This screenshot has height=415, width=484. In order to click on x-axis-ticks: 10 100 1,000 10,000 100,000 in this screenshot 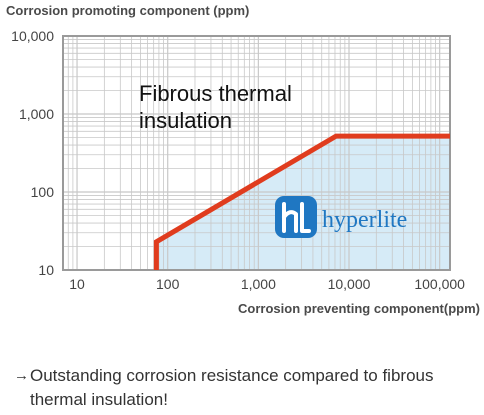, I will do `click(267, 284)`.